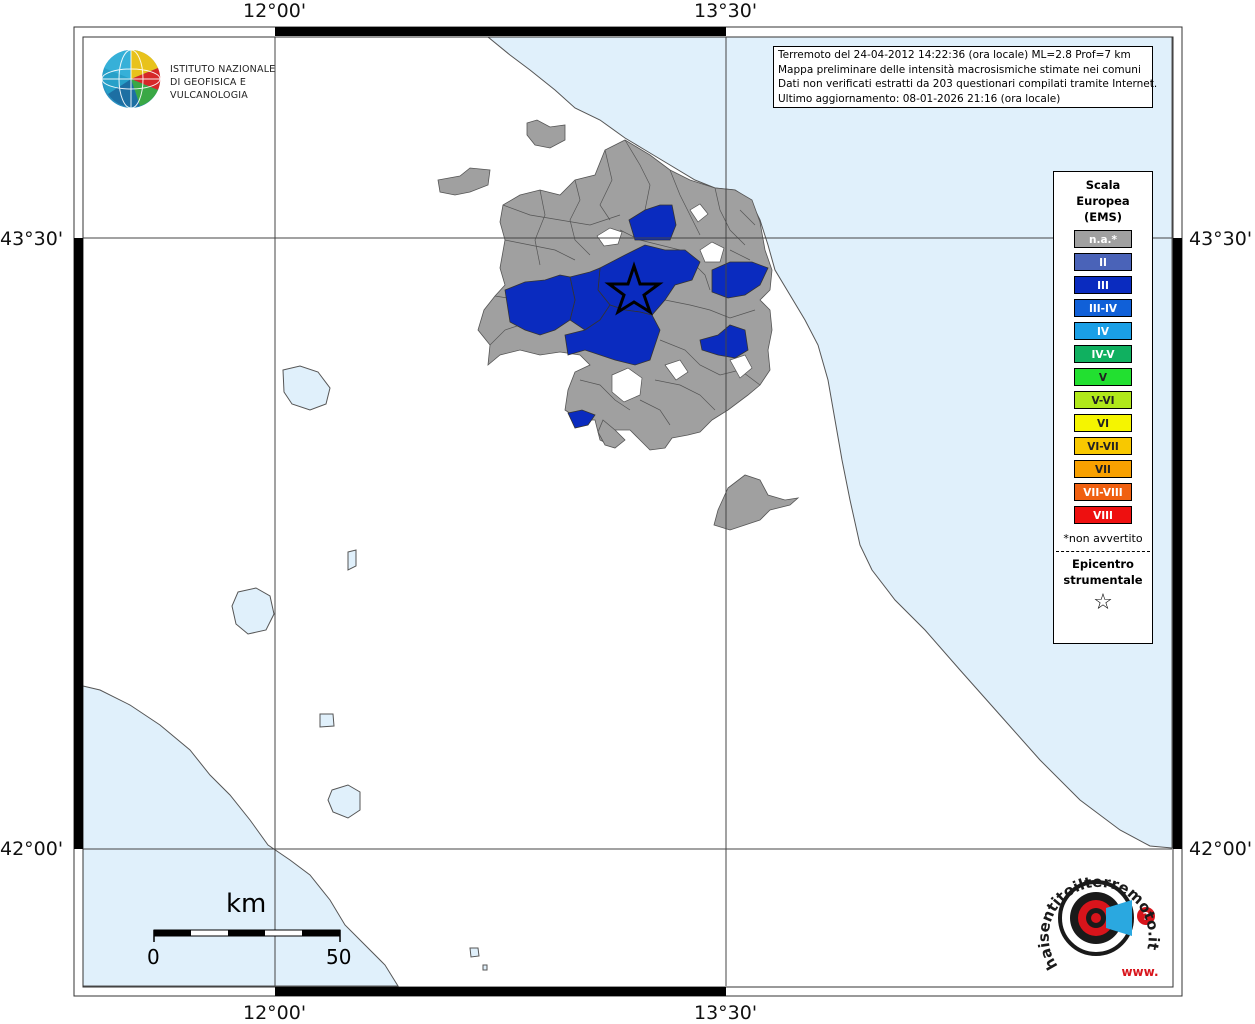  Describe the element at coordinates (327, 720) in the screenshot. I see `lake-vico` at that location.